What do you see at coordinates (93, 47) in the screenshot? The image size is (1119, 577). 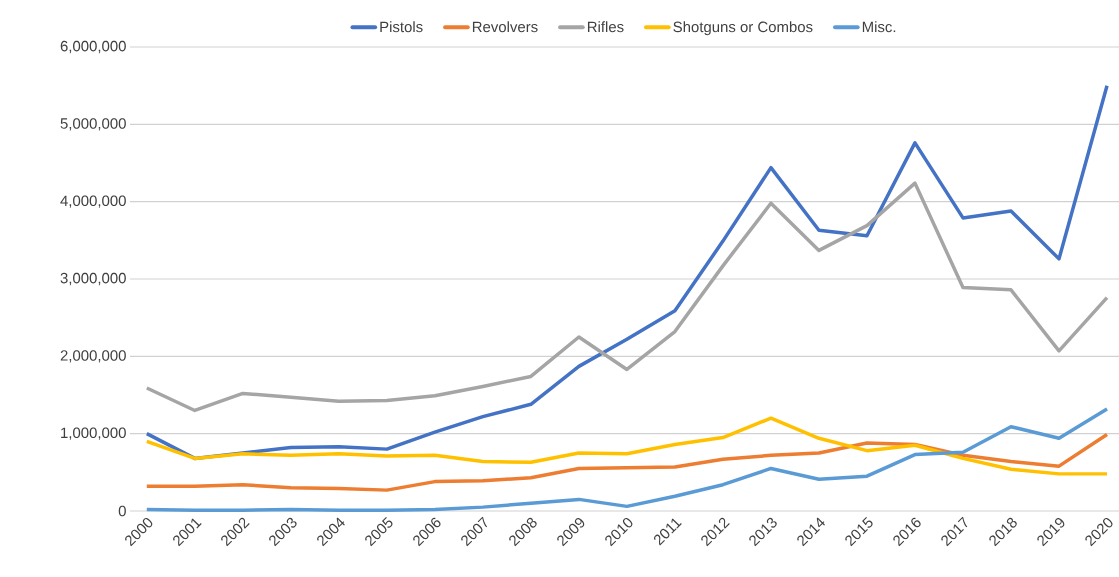 I see `y-tick-label: 6,000,000` at bounding box center [93, 47].